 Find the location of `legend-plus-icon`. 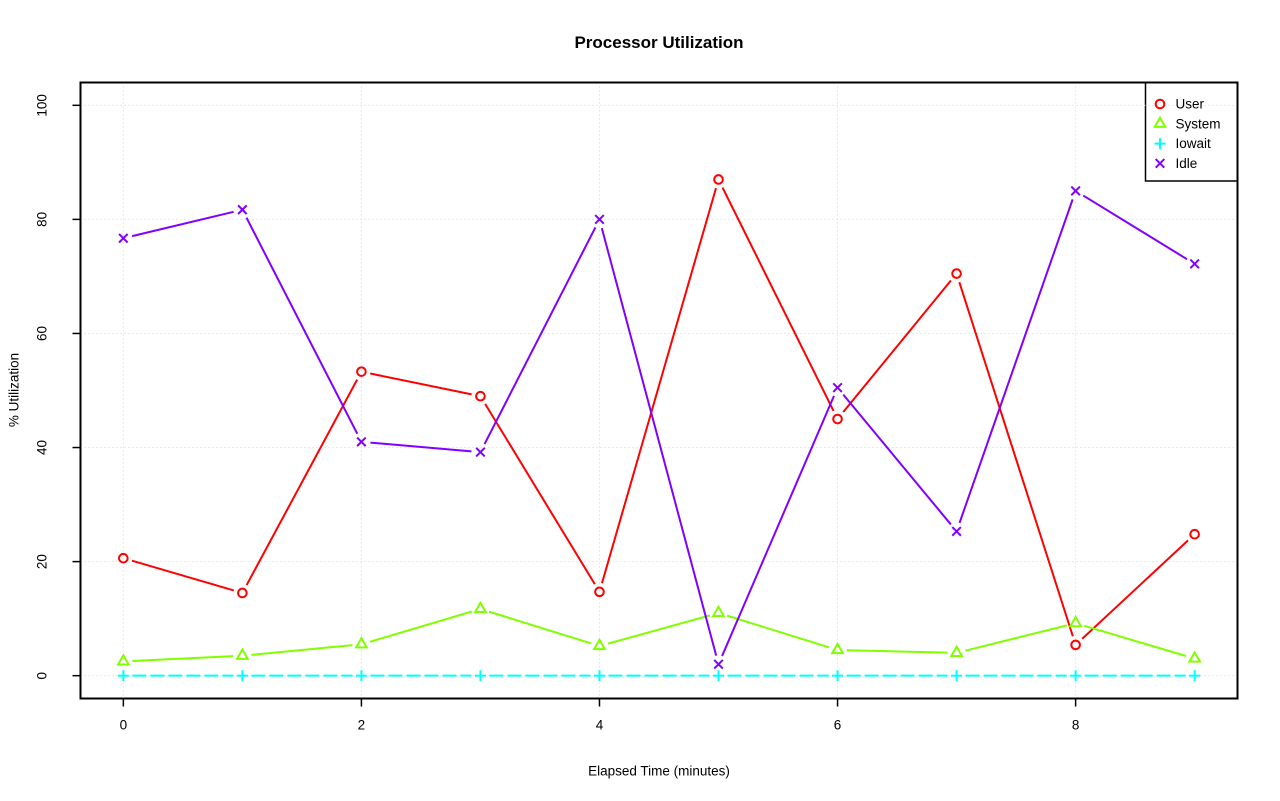

legend-plus-icon is located at coordinates (1160, 144).